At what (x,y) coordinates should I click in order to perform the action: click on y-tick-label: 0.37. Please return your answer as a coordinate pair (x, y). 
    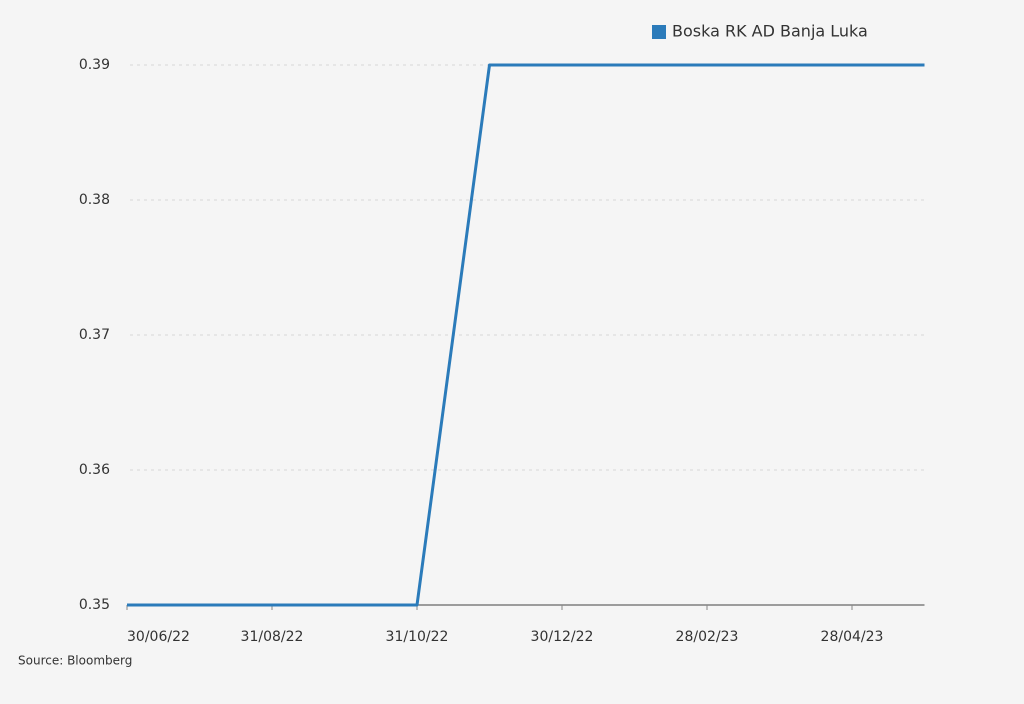
    Looking at the image, I should click on (94, 335).